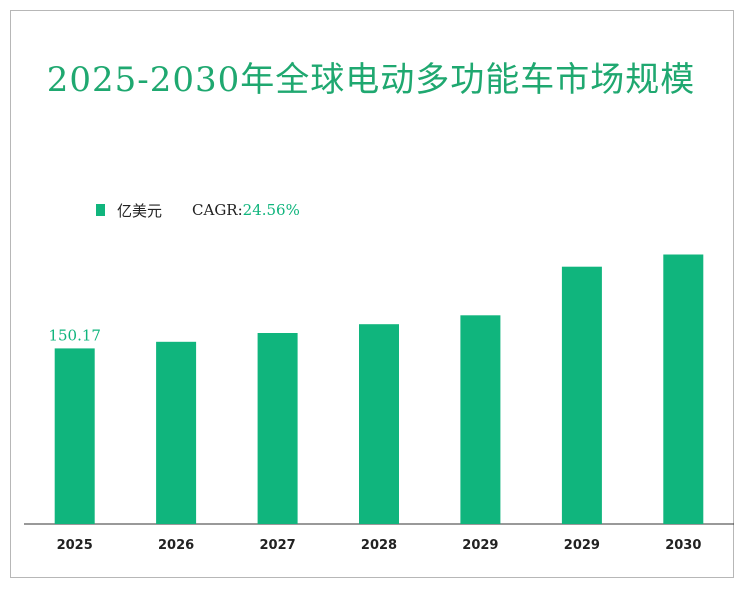 The width and height of the screenshot is (742, 590). I want to click on cagr-value: 24.56%, so click(271, 210).